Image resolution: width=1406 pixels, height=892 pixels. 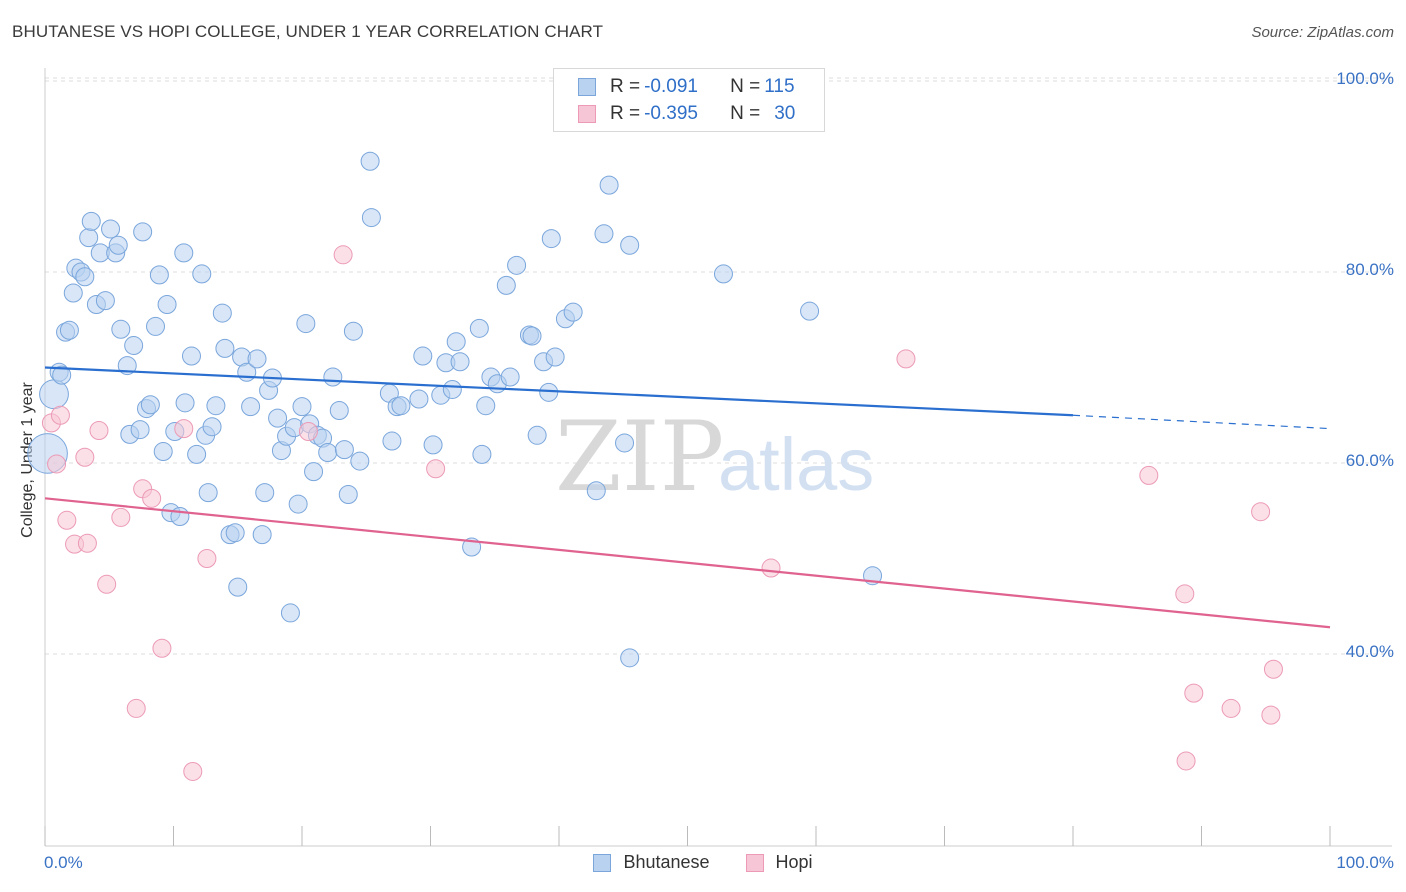 I want to click on legend-n-label: N =, so click(x=745, y=113).